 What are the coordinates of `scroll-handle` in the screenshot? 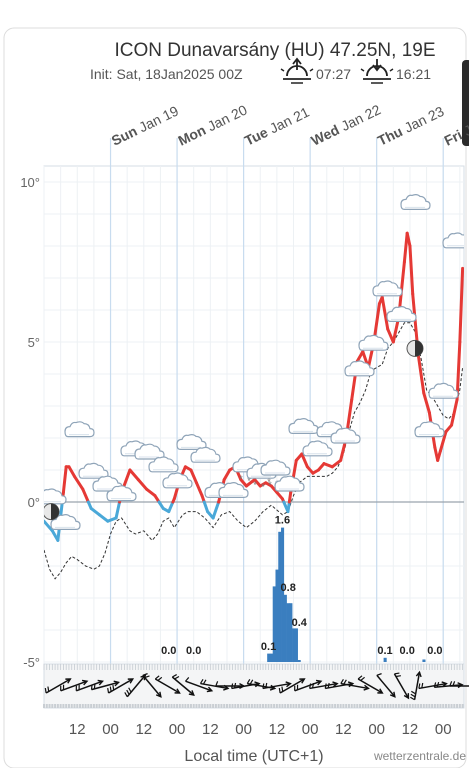 It's located at (465, 103).